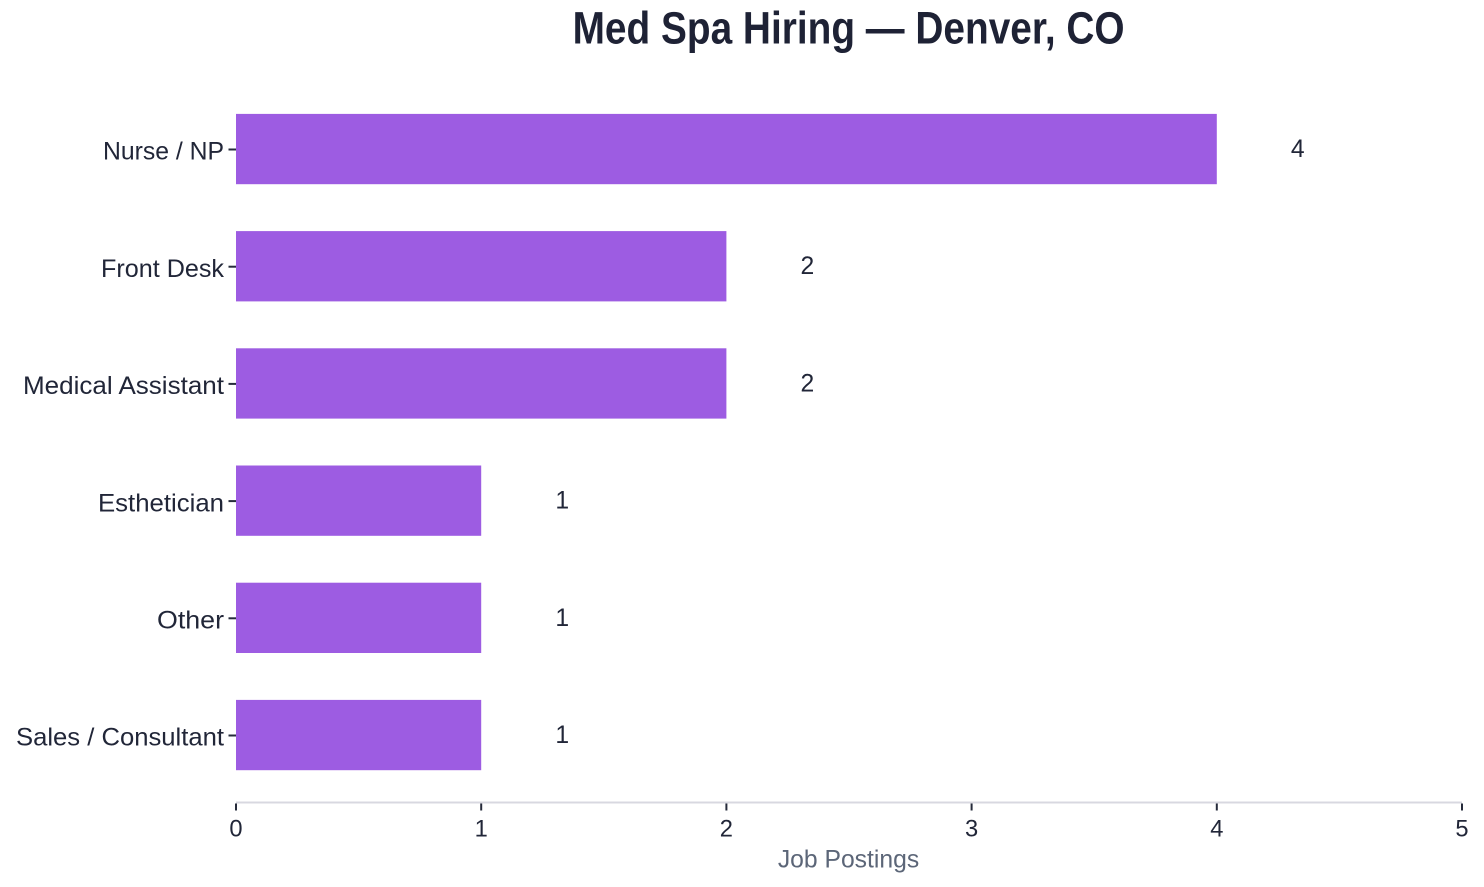 This screenshot has width=1484, height=887. I want to click on svg-text: 0, so click(235, 830).